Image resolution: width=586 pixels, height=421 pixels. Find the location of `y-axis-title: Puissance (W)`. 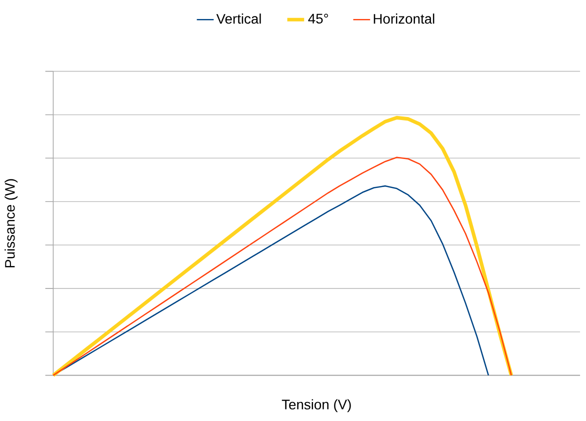

y-axis-title: Puissance (W) is located at coordinates (11, 223).